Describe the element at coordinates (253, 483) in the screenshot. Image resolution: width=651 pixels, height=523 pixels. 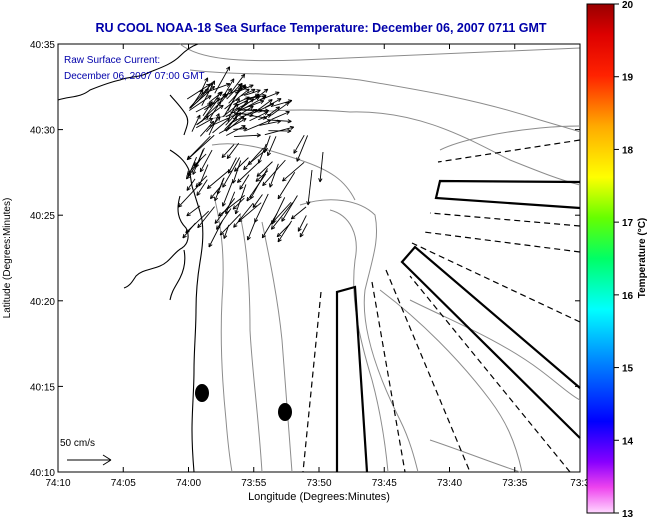
I see `x-tick-label: 73:55` at that location.